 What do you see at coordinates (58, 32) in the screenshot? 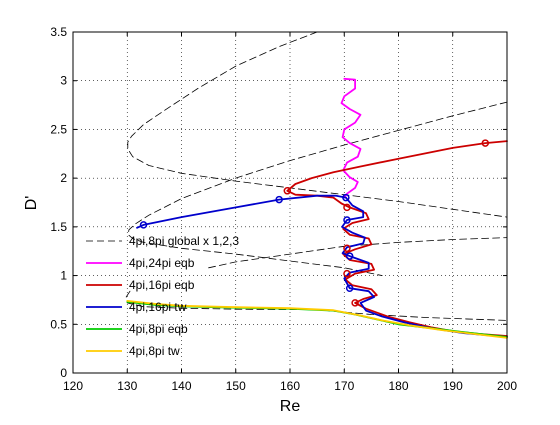
I see `y-tick-label: 3.5` at bounding box center [58, 32].